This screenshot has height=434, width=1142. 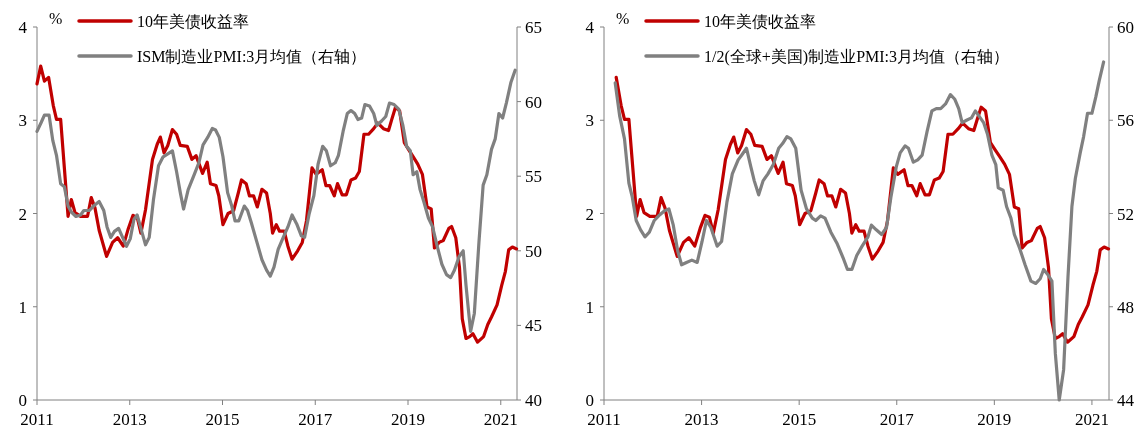 What do you see at coordinates (1125, 307) in the screenshot?
I see `y2-tick-label: 48` at bounding box center [1125, 307].